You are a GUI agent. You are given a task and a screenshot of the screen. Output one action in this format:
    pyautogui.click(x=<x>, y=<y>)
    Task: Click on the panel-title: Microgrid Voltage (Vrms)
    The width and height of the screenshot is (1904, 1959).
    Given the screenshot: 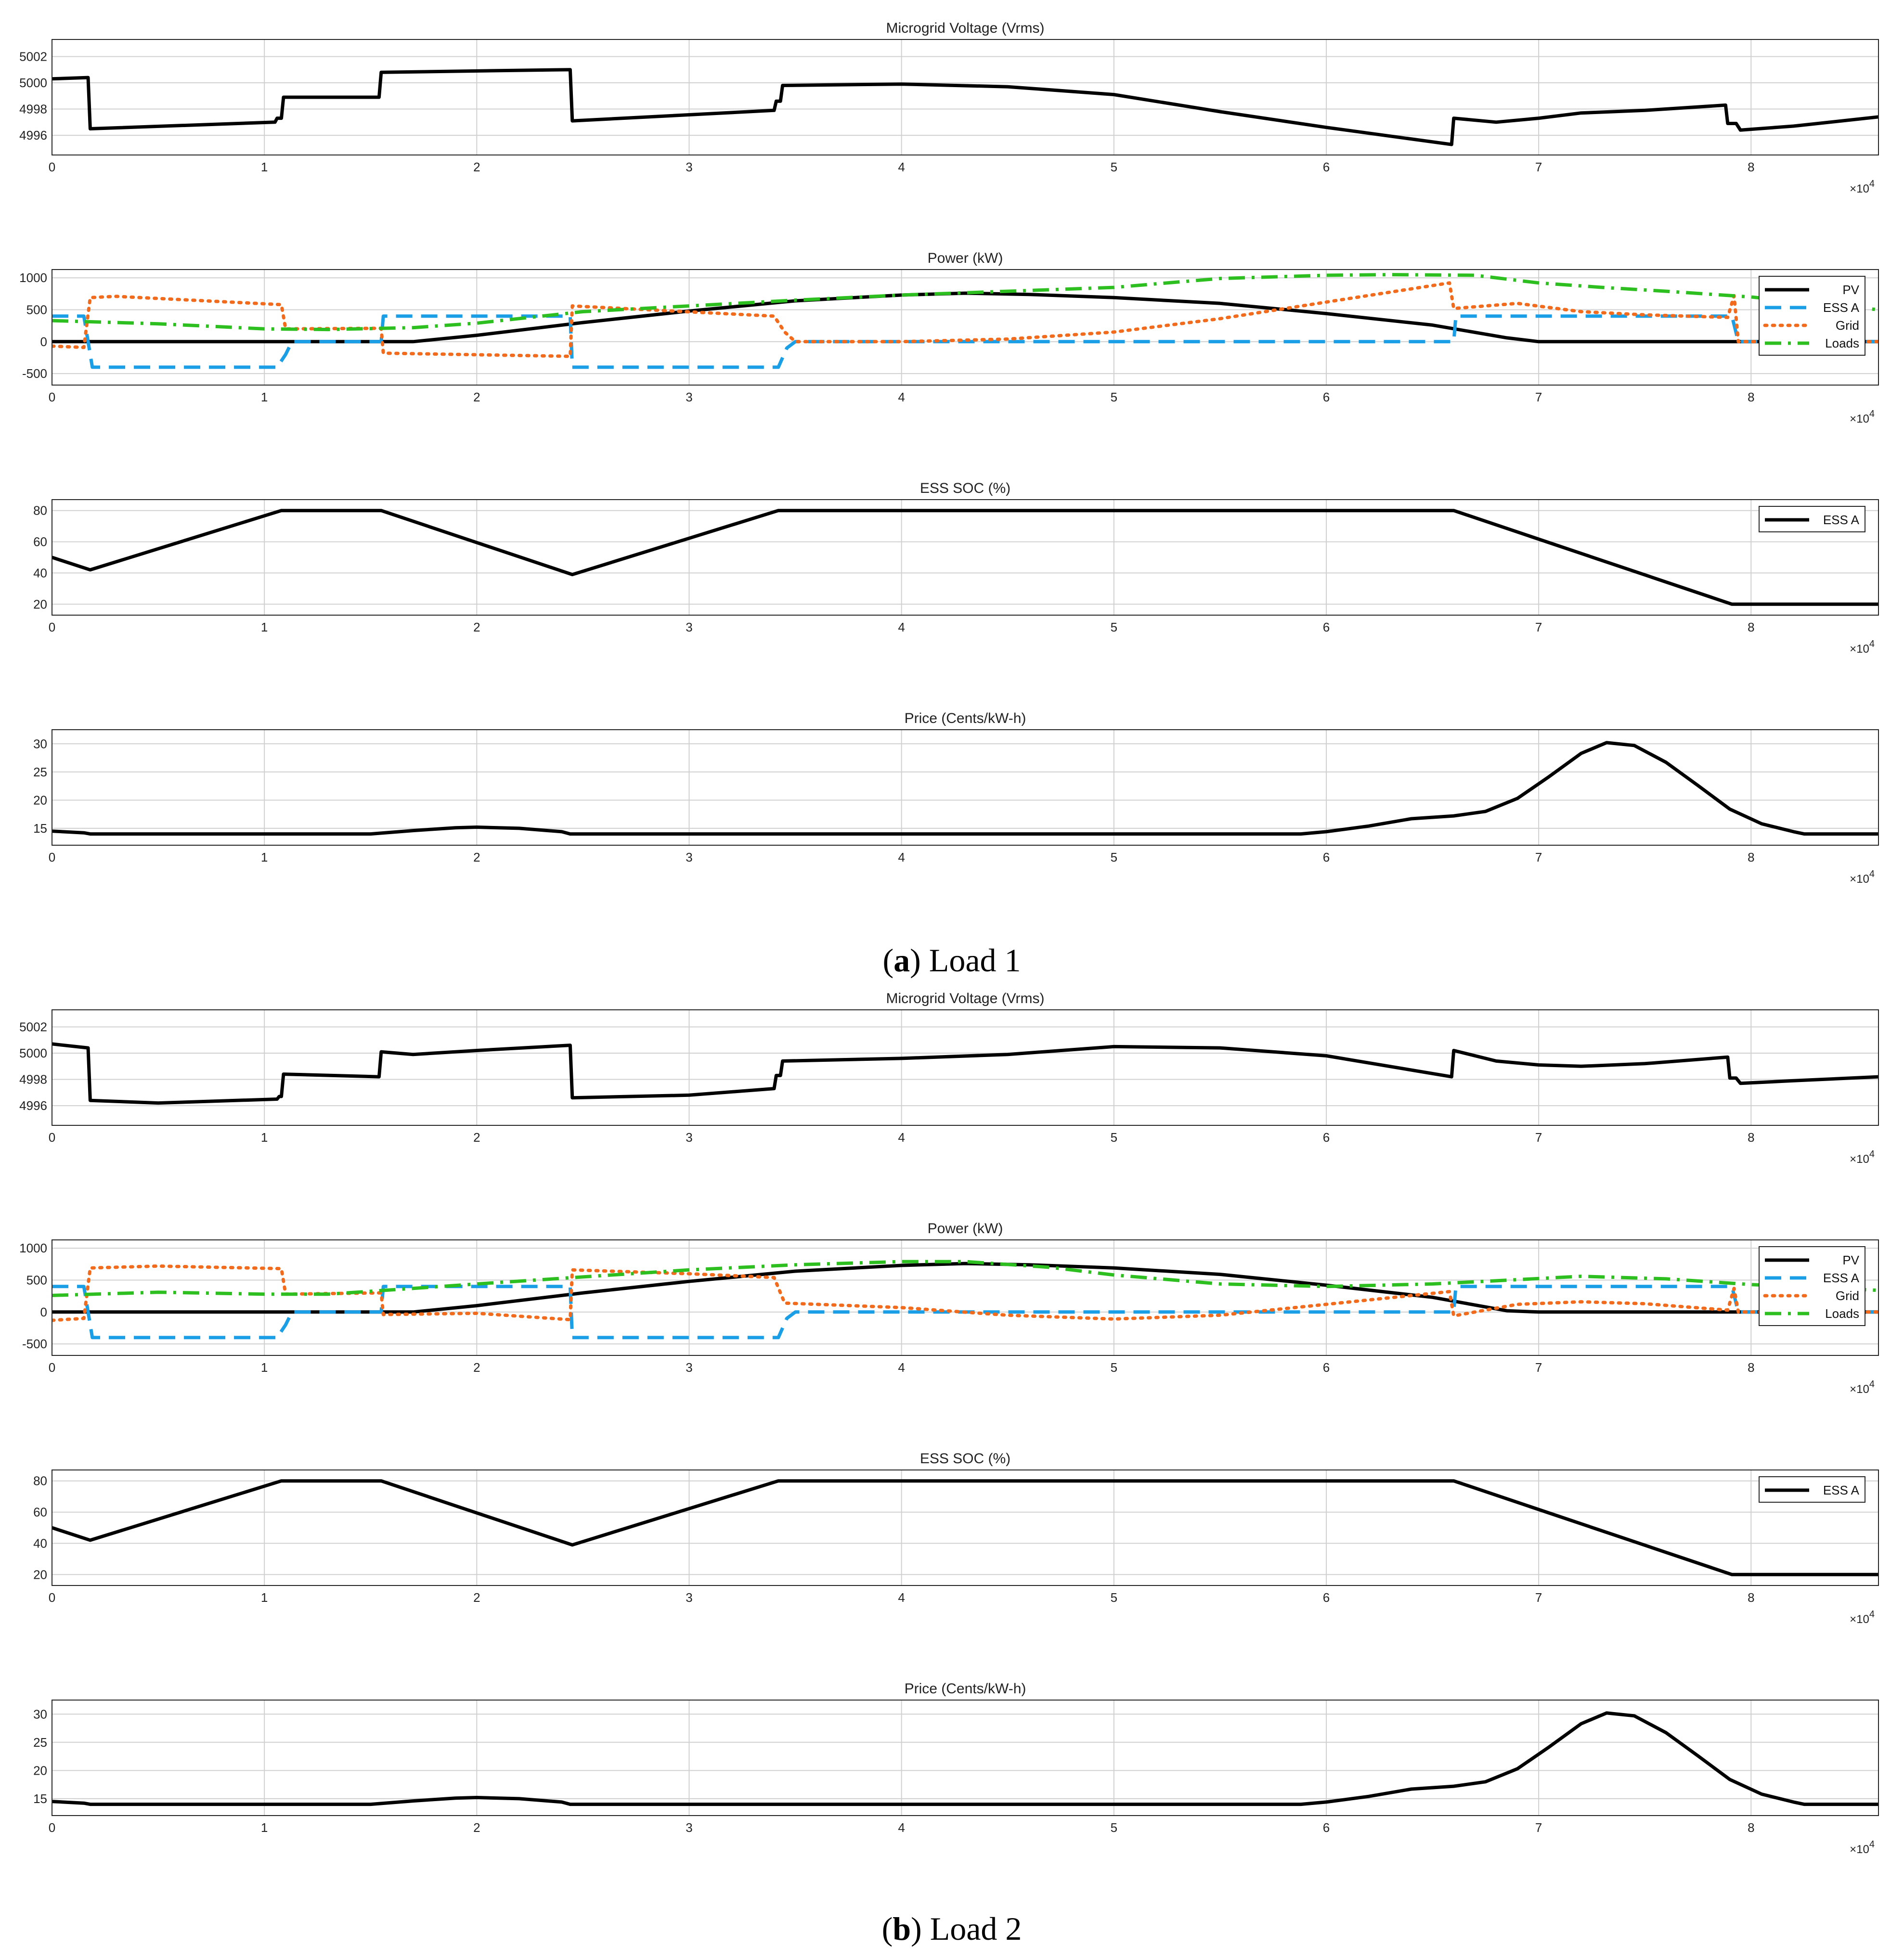 What is the action you would take?
    pyautogui.click(x=965, y=28)
    